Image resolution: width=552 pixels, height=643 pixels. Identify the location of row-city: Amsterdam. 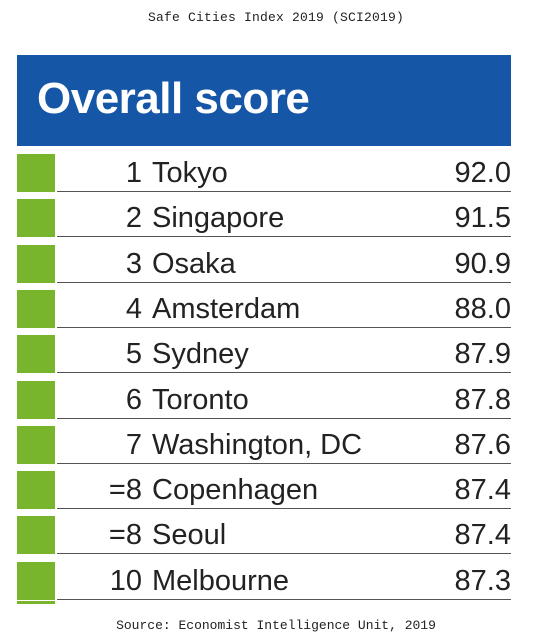
(226, 308).